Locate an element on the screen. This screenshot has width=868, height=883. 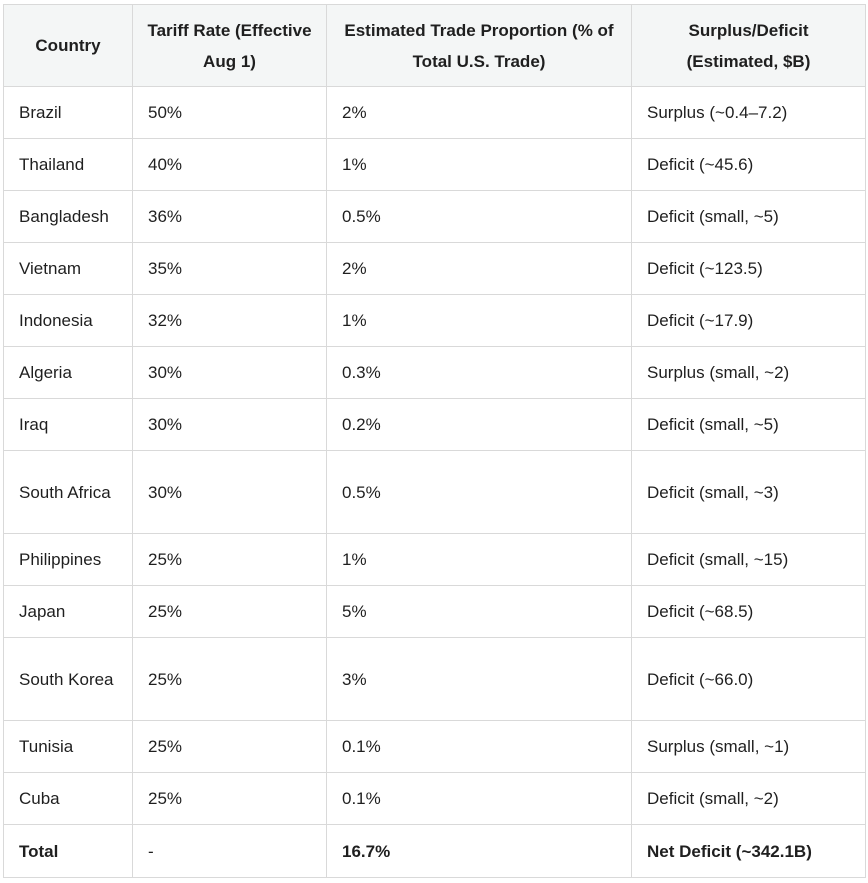
cell-tariff: 50% is located at coordinates (229, 112).